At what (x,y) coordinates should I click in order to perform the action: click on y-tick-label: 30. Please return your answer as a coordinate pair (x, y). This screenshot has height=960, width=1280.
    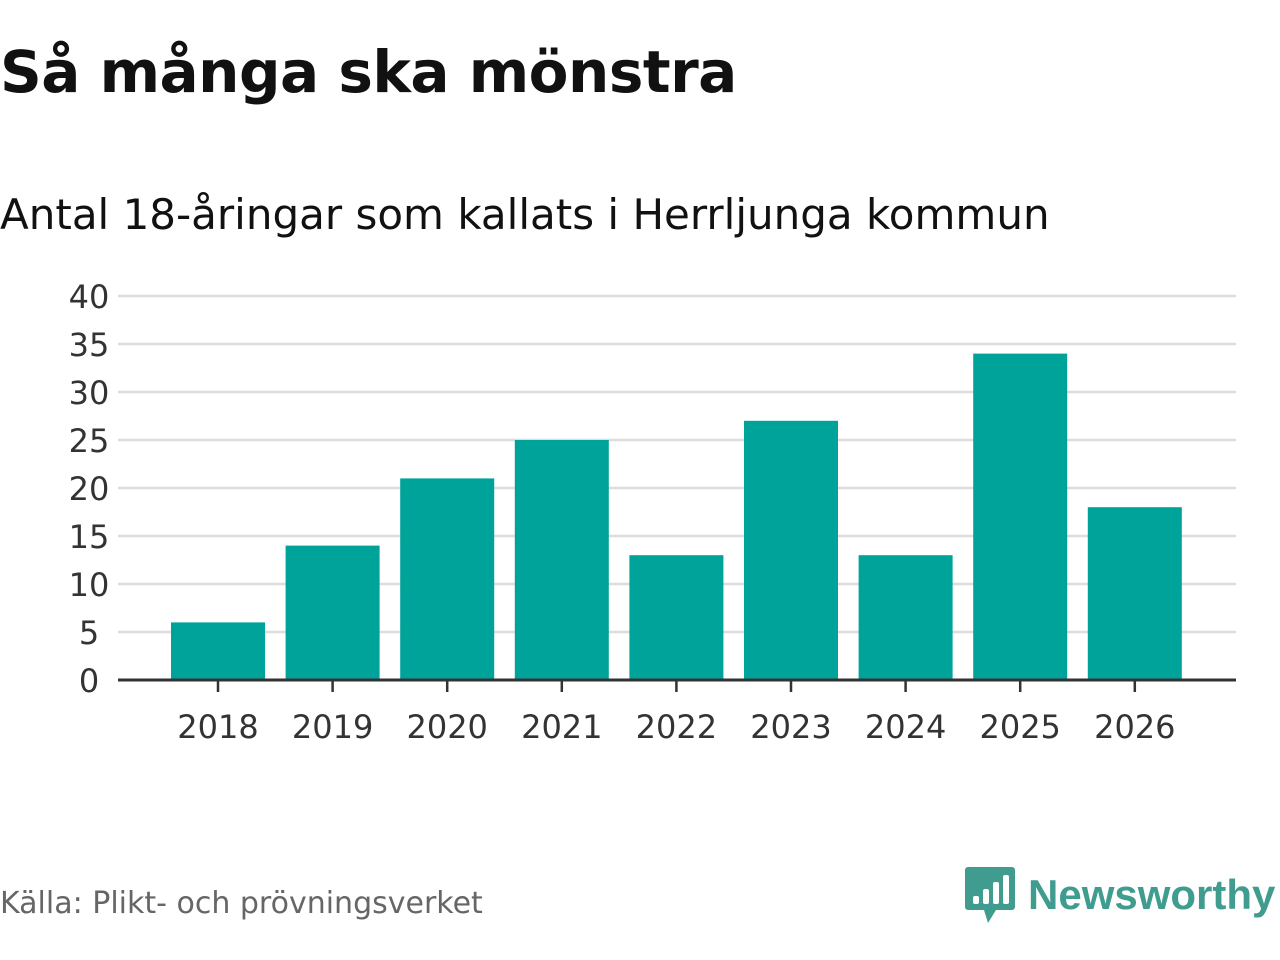
    Looking at the image, I should click on (89, 393).